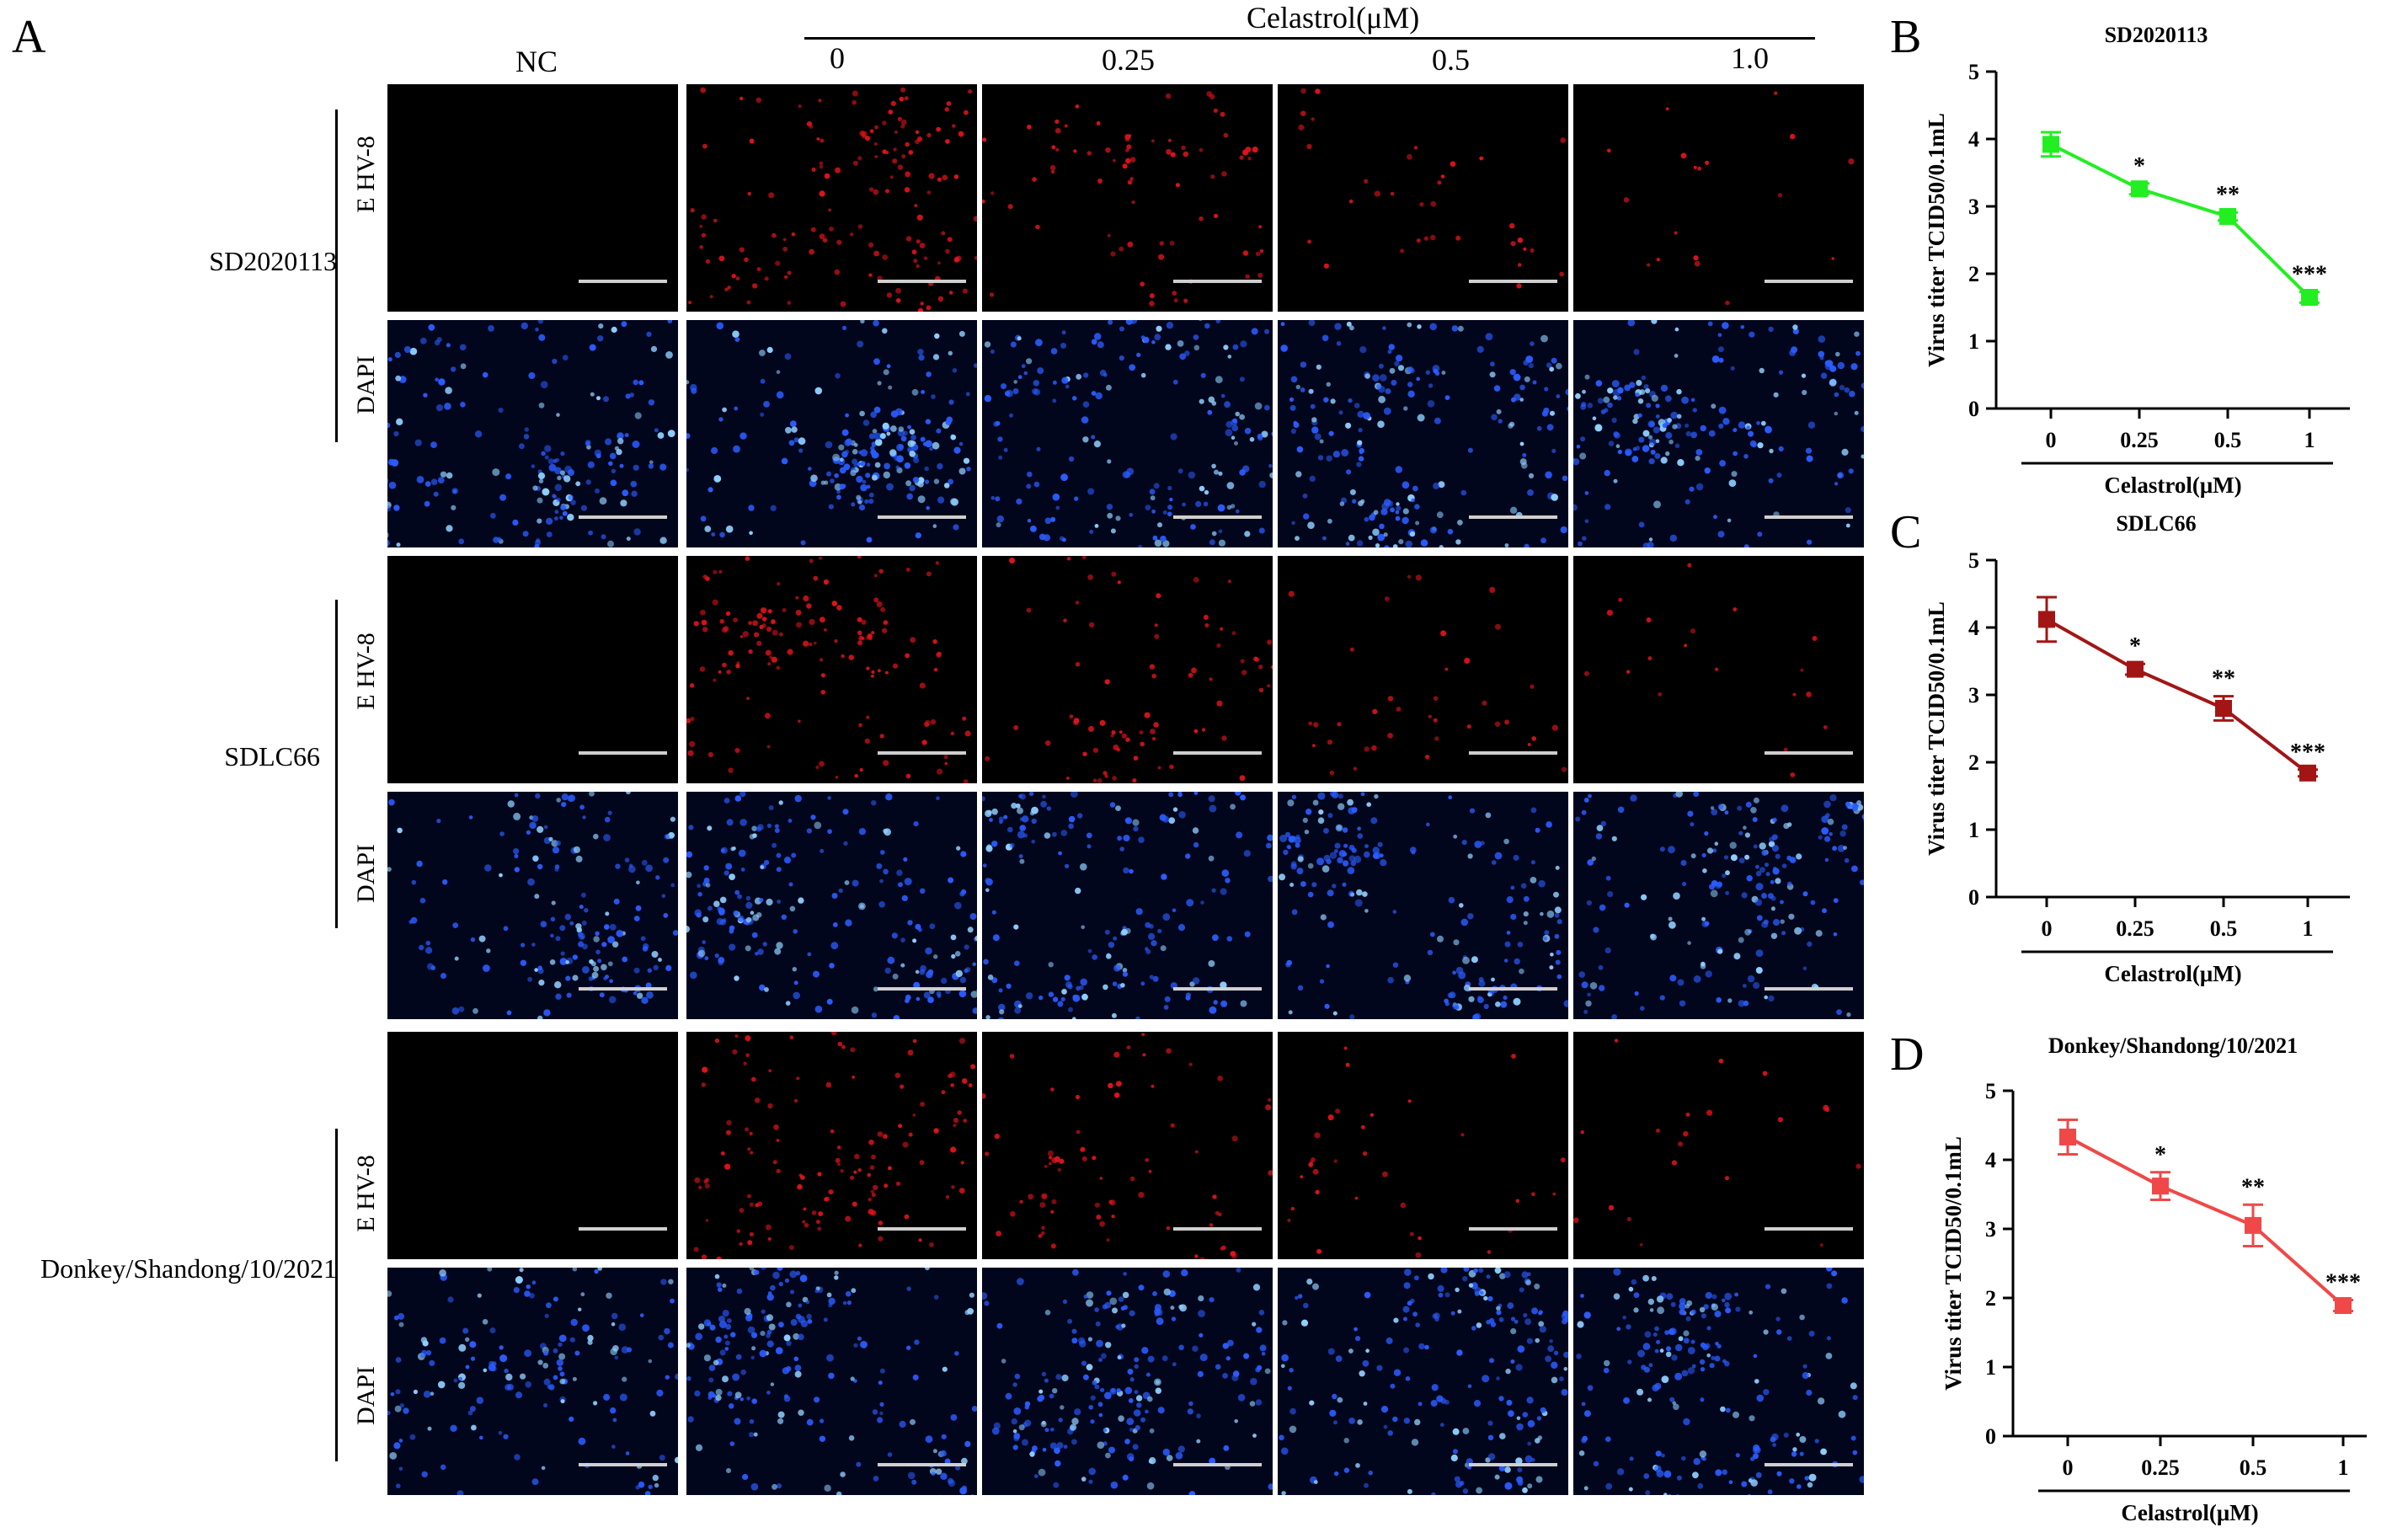 The height and width of the screenshot is (1538, 2408). What do you see at coordinates (366, 874) in the screenshot?
I see `stain-label-dapi-2: DAPI` at bounding box center [366, 874].